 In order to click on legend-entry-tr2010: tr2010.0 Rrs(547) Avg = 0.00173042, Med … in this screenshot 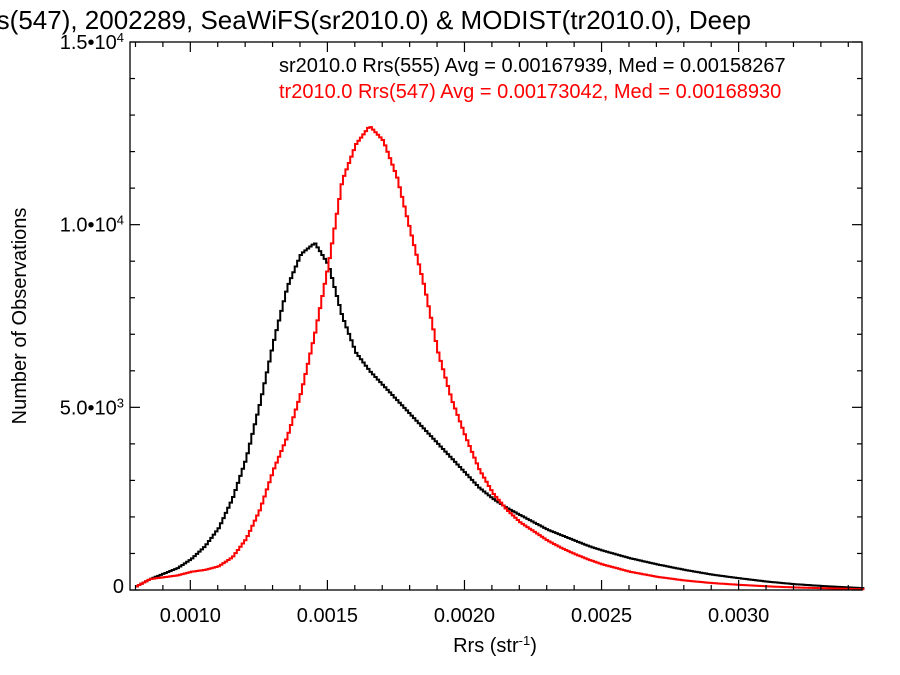, I will do `click(530, 92)`.